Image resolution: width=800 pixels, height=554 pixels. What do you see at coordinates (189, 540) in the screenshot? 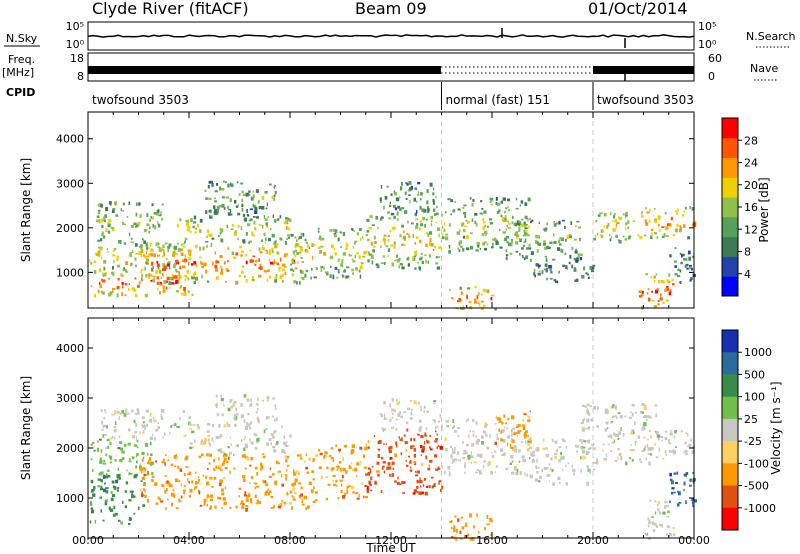
I see `x-tick-label: 04:00` at bounding box center [189, 540].